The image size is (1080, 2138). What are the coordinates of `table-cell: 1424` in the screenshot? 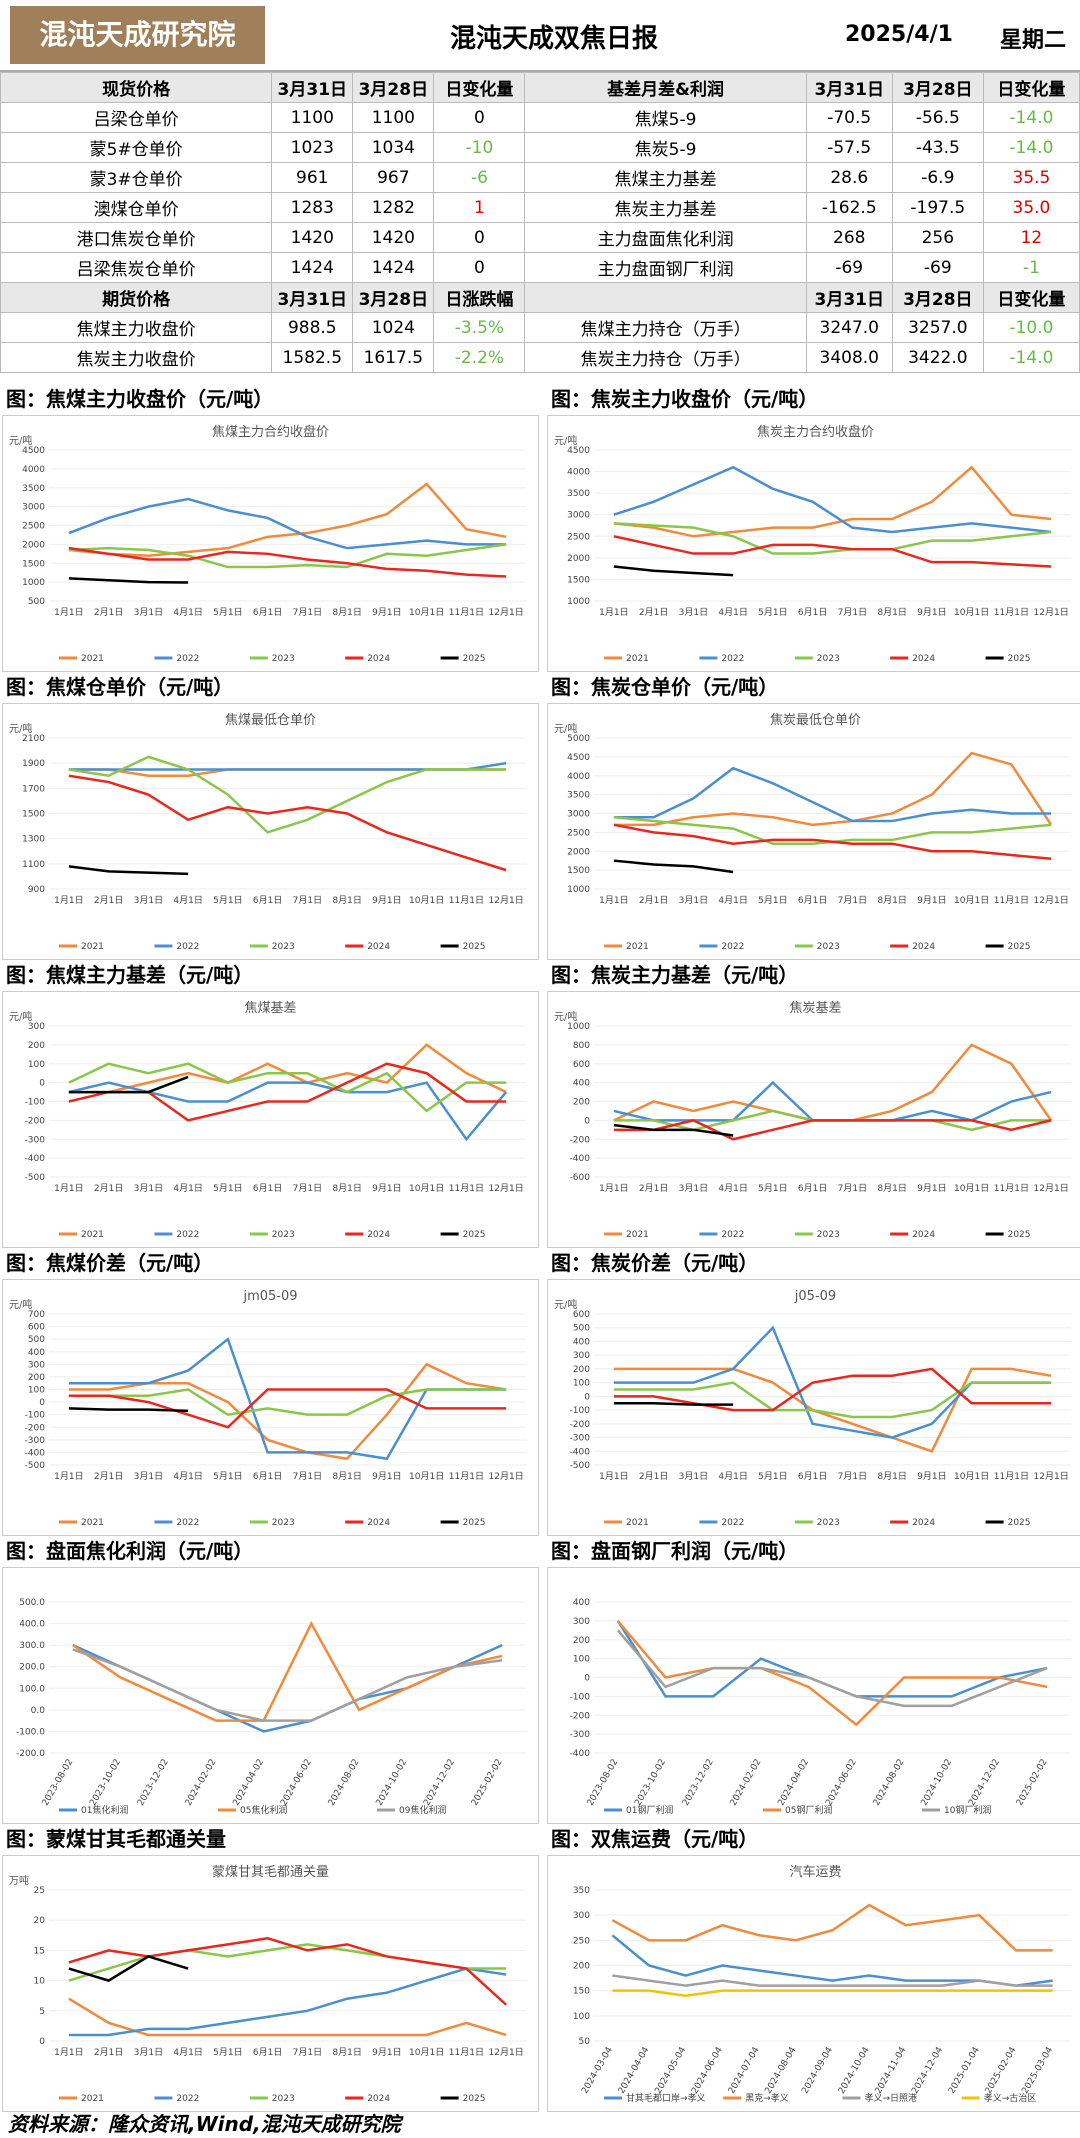 It's located at (393, 267).